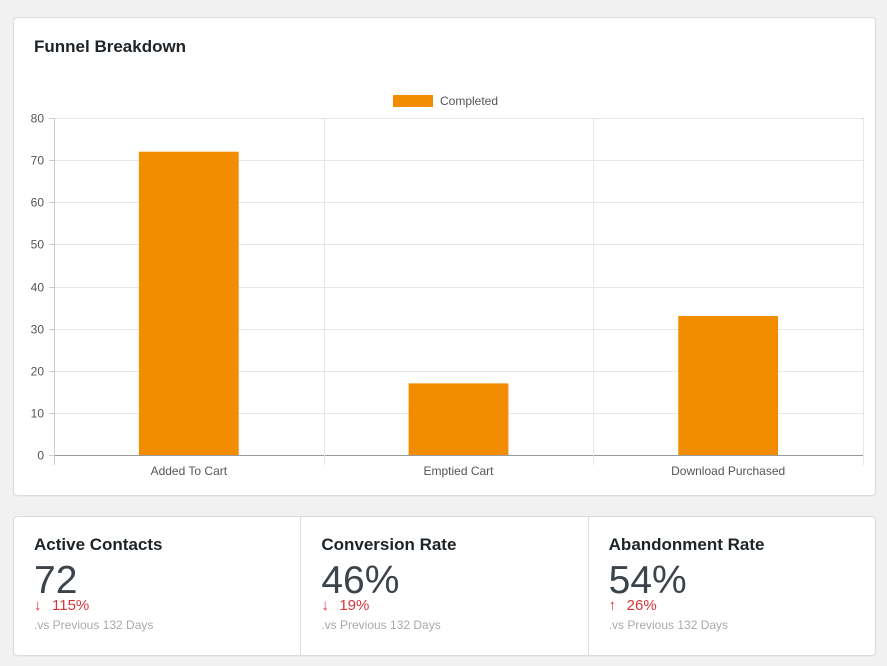 Image resolution: width=887 pixels, height=666 pixels. I want to click on y-tick-label: 80, so click(38, 119).